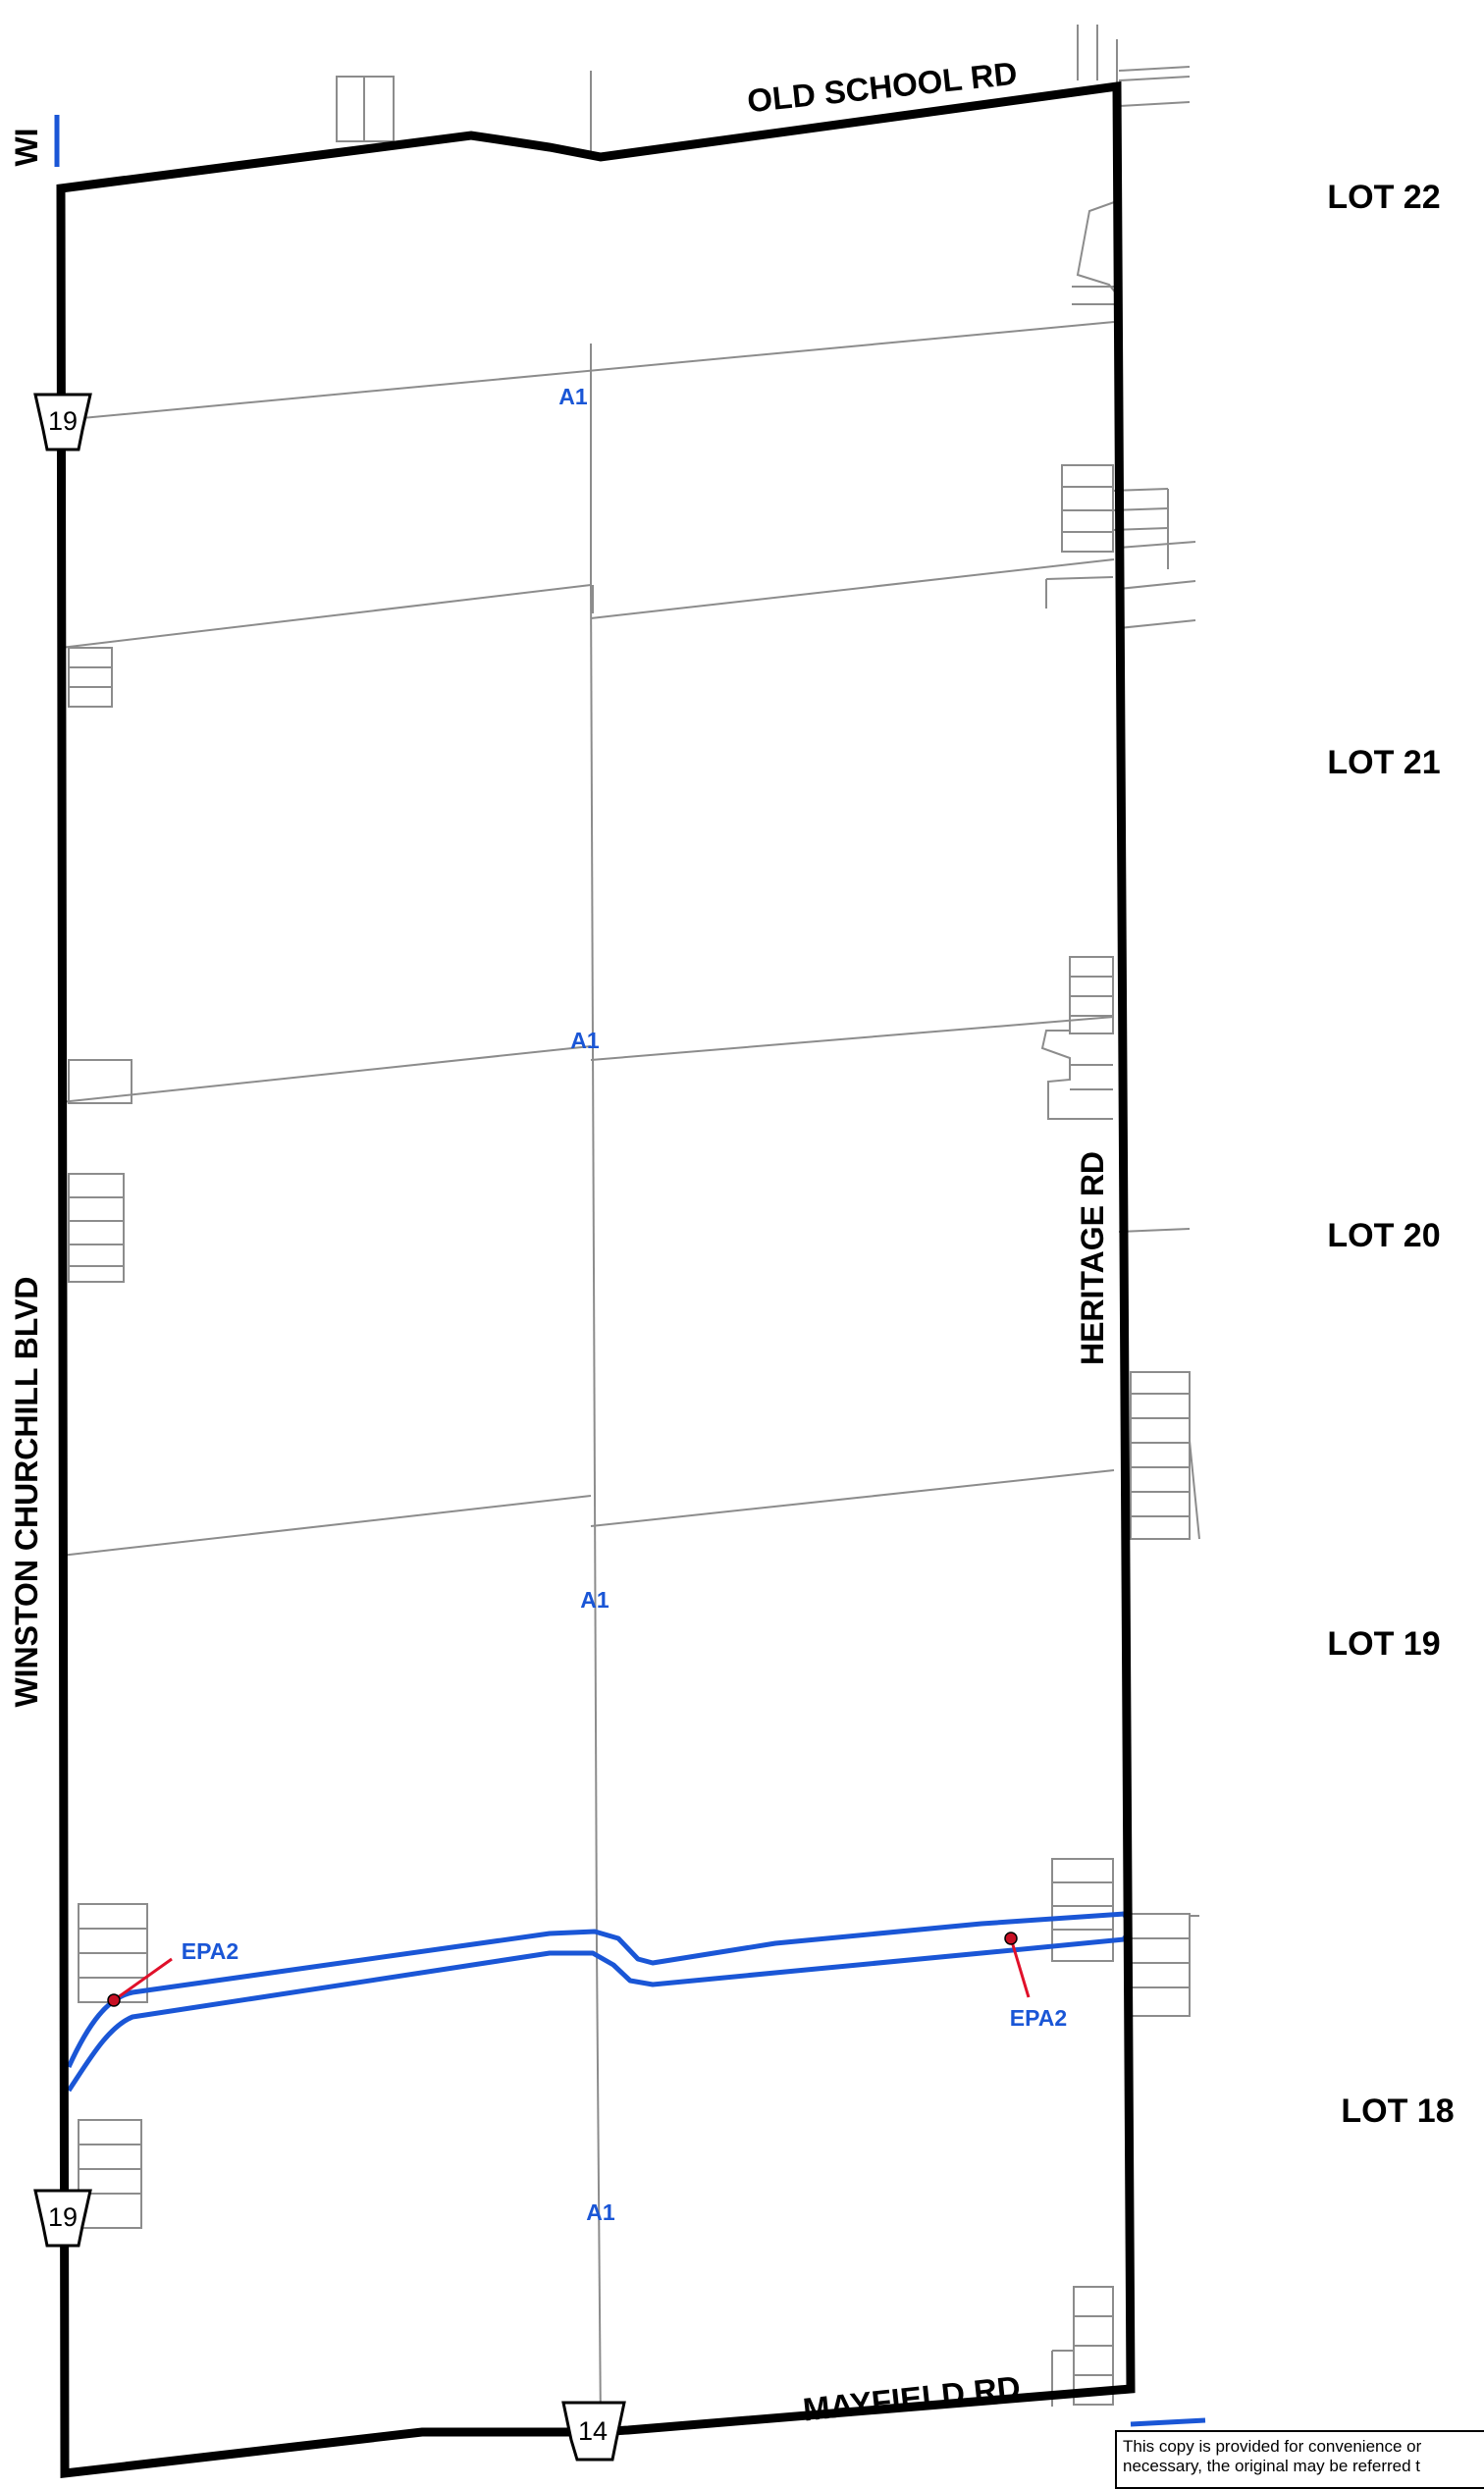  I want to click on lot-label: LOT 20, so click(1383, 1235).